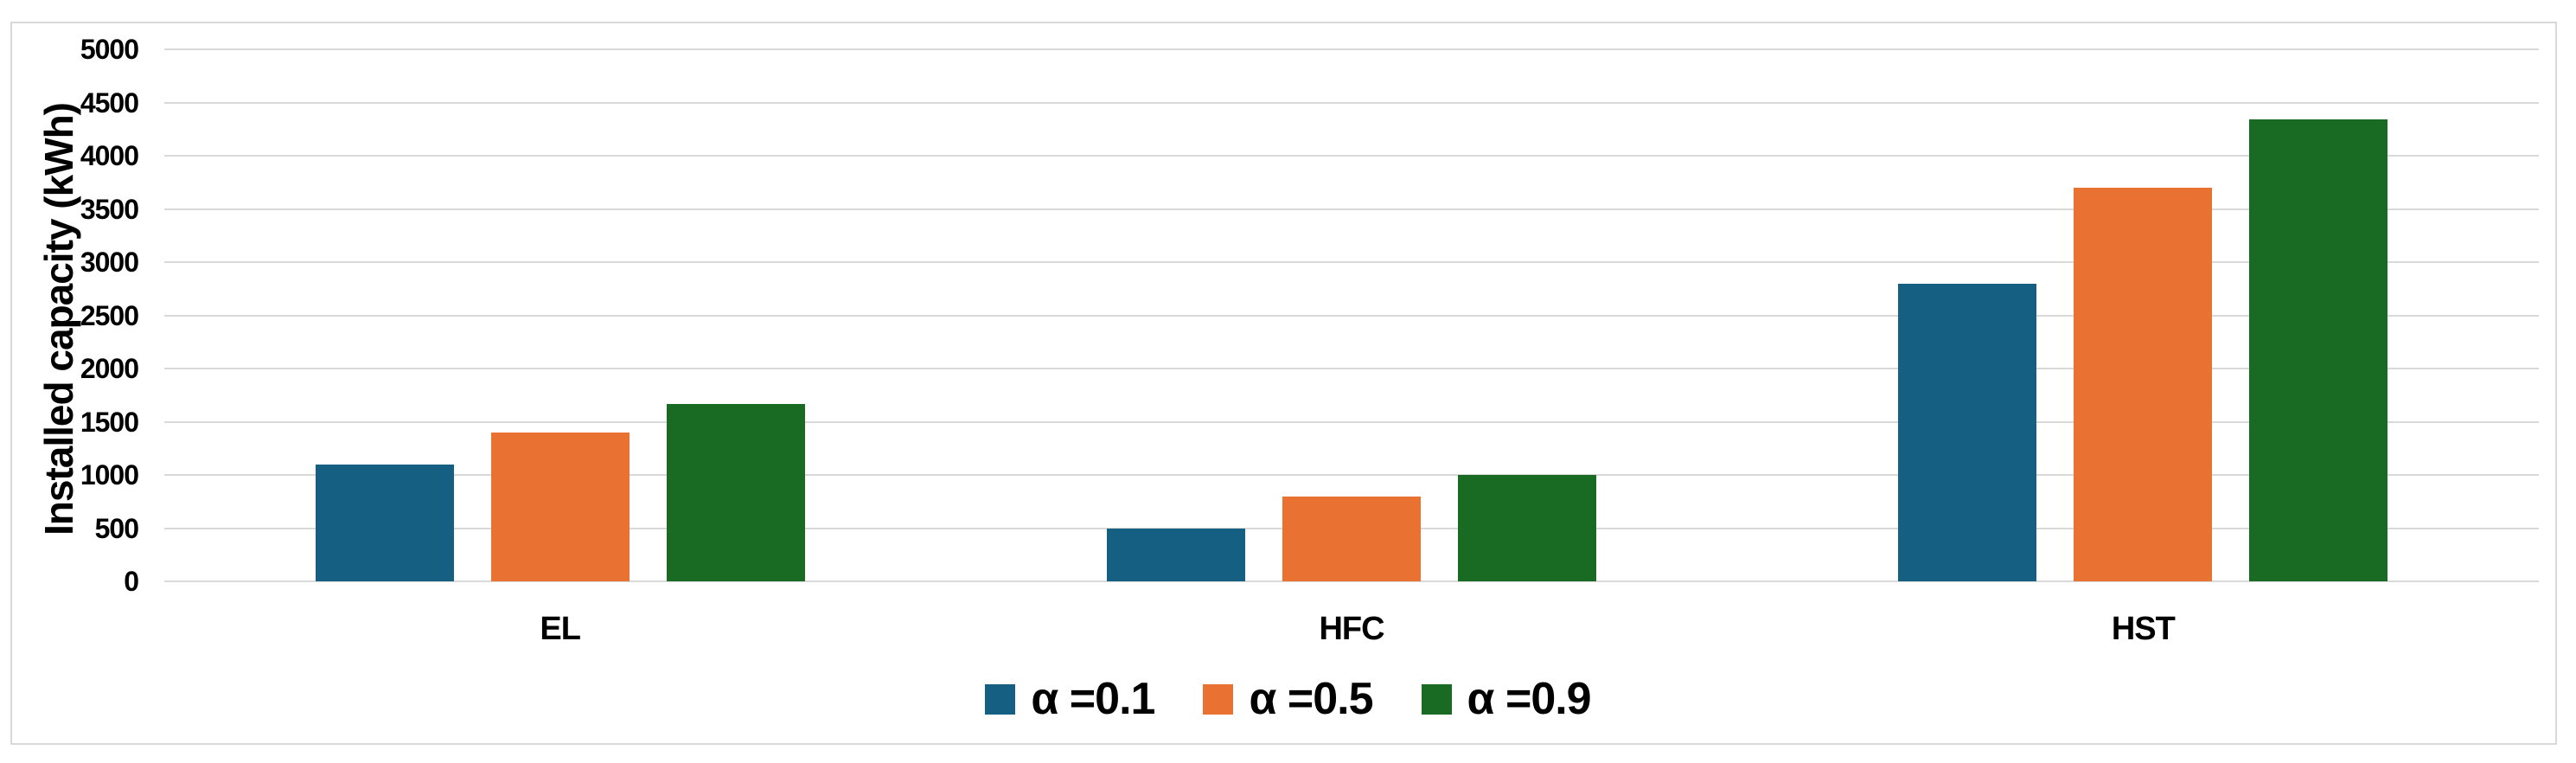 The height and width of the screenshot is (763, 2576). What do you see at coordinates (1352, 368) in the screenshot?
I see `gridline-2000` at bounding box center [1352, 368].